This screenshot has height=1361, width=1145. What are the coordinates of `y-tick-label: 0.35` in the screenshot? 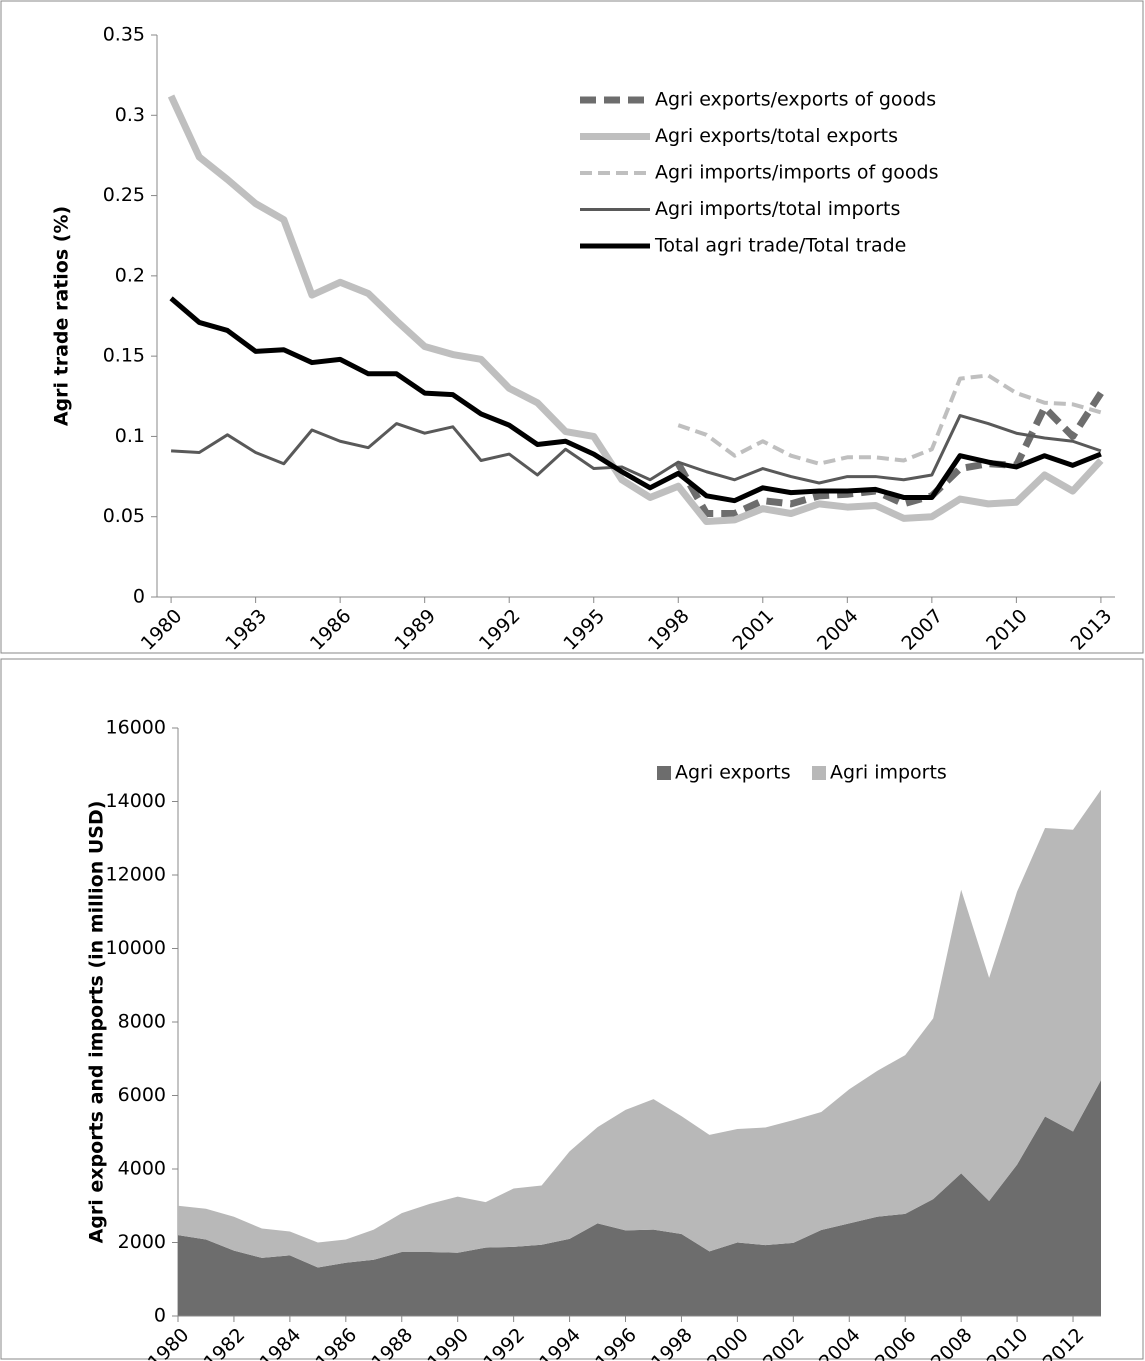 It's located at (124, 35).